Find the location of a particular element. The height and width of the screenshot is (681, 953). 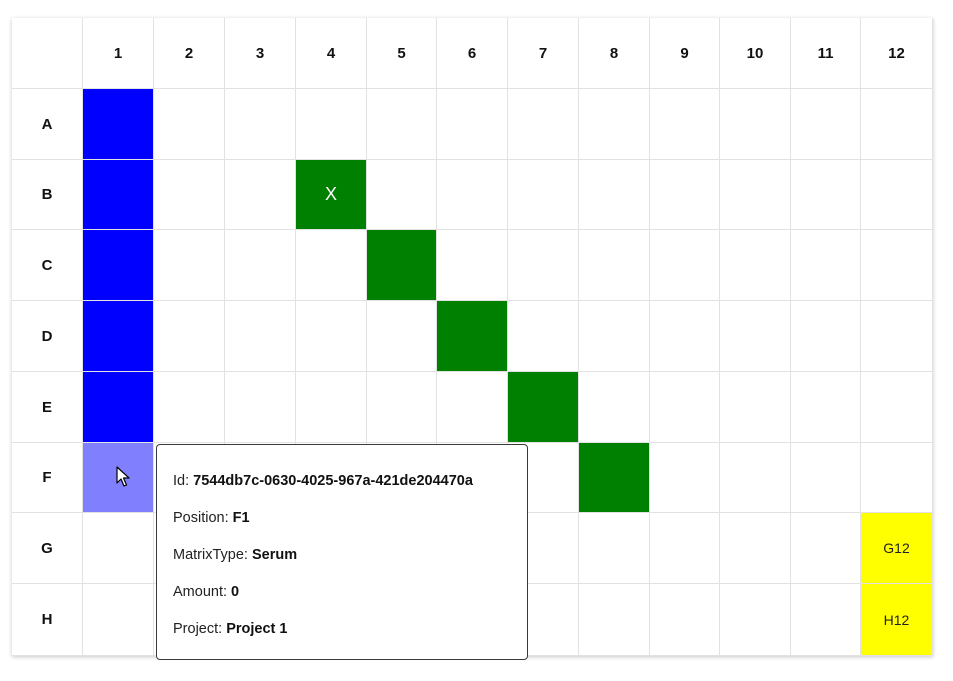

well-E2 is located at coordinates (189, 407).